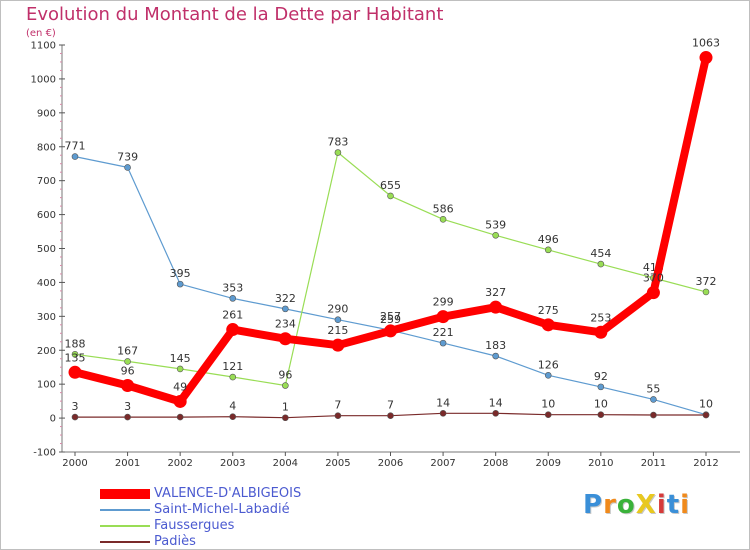  What do you see at coordinates (653, 463) in the screenshot?
I see `x-tick-label: 2011` at bounding box center [653, 463].